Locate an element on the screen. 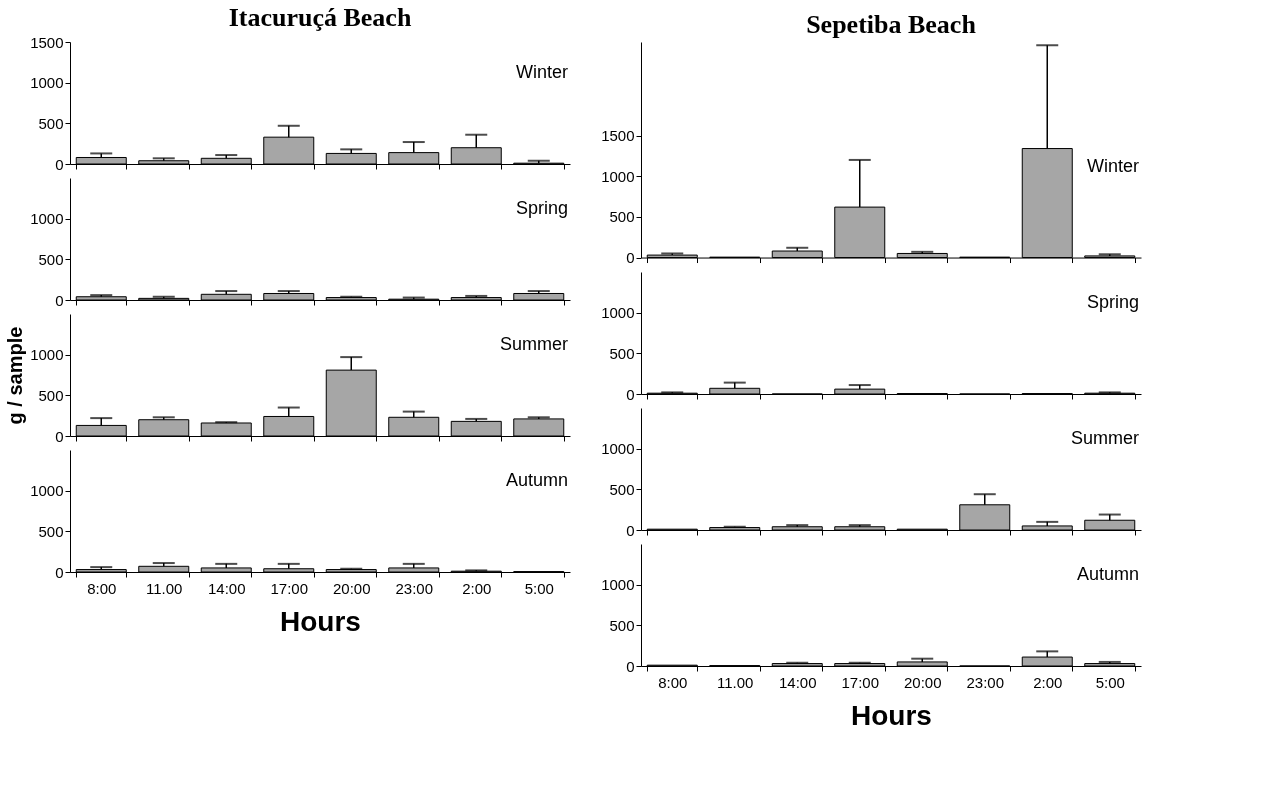  chart-title: Itacuruçá Beach is located at coordinates (320, 17).